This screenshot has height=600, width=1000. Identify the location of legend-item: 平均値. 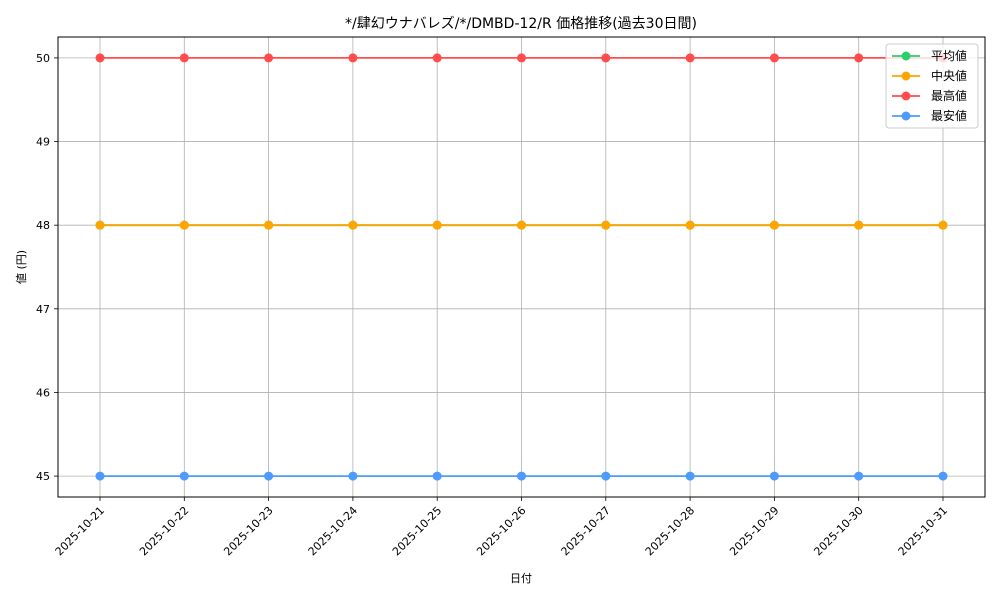
(929, 55).